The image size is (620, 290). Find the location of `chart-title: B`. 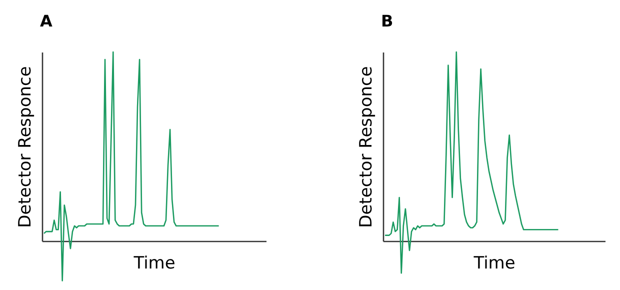

chart-title: B is located at coordinates (387, 20).